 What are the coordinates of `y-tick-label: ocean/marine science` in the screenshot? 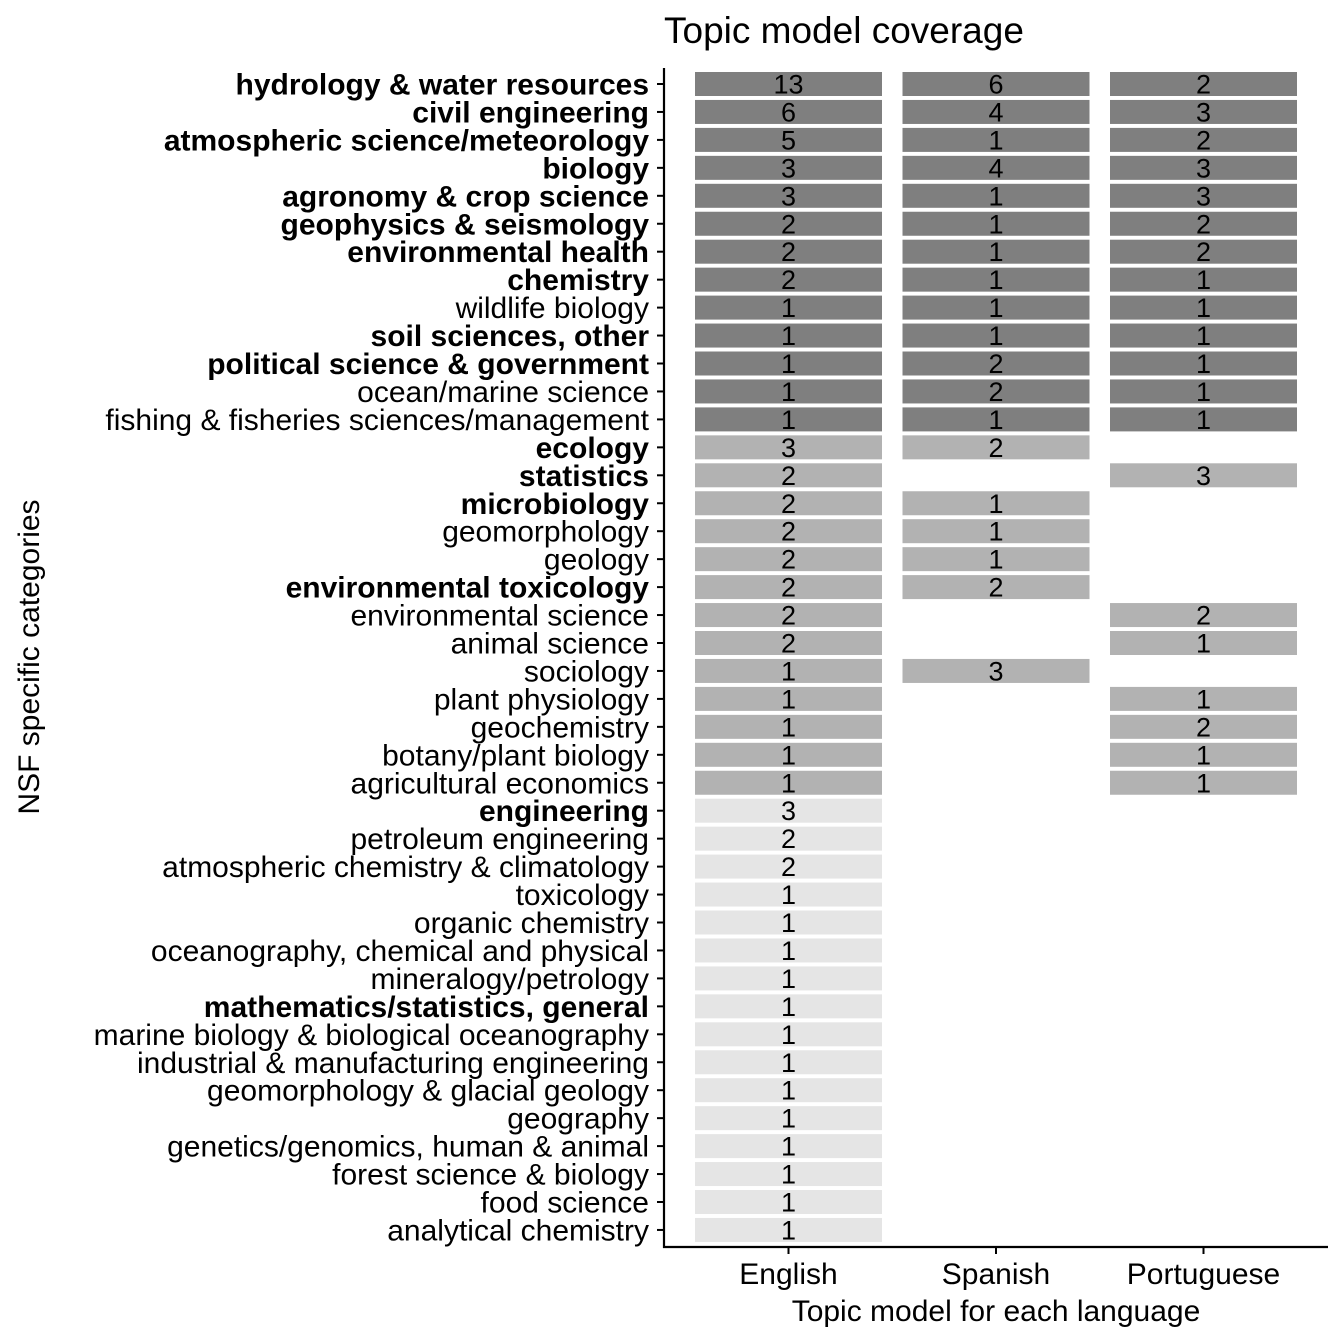 It's located at (503, 392).